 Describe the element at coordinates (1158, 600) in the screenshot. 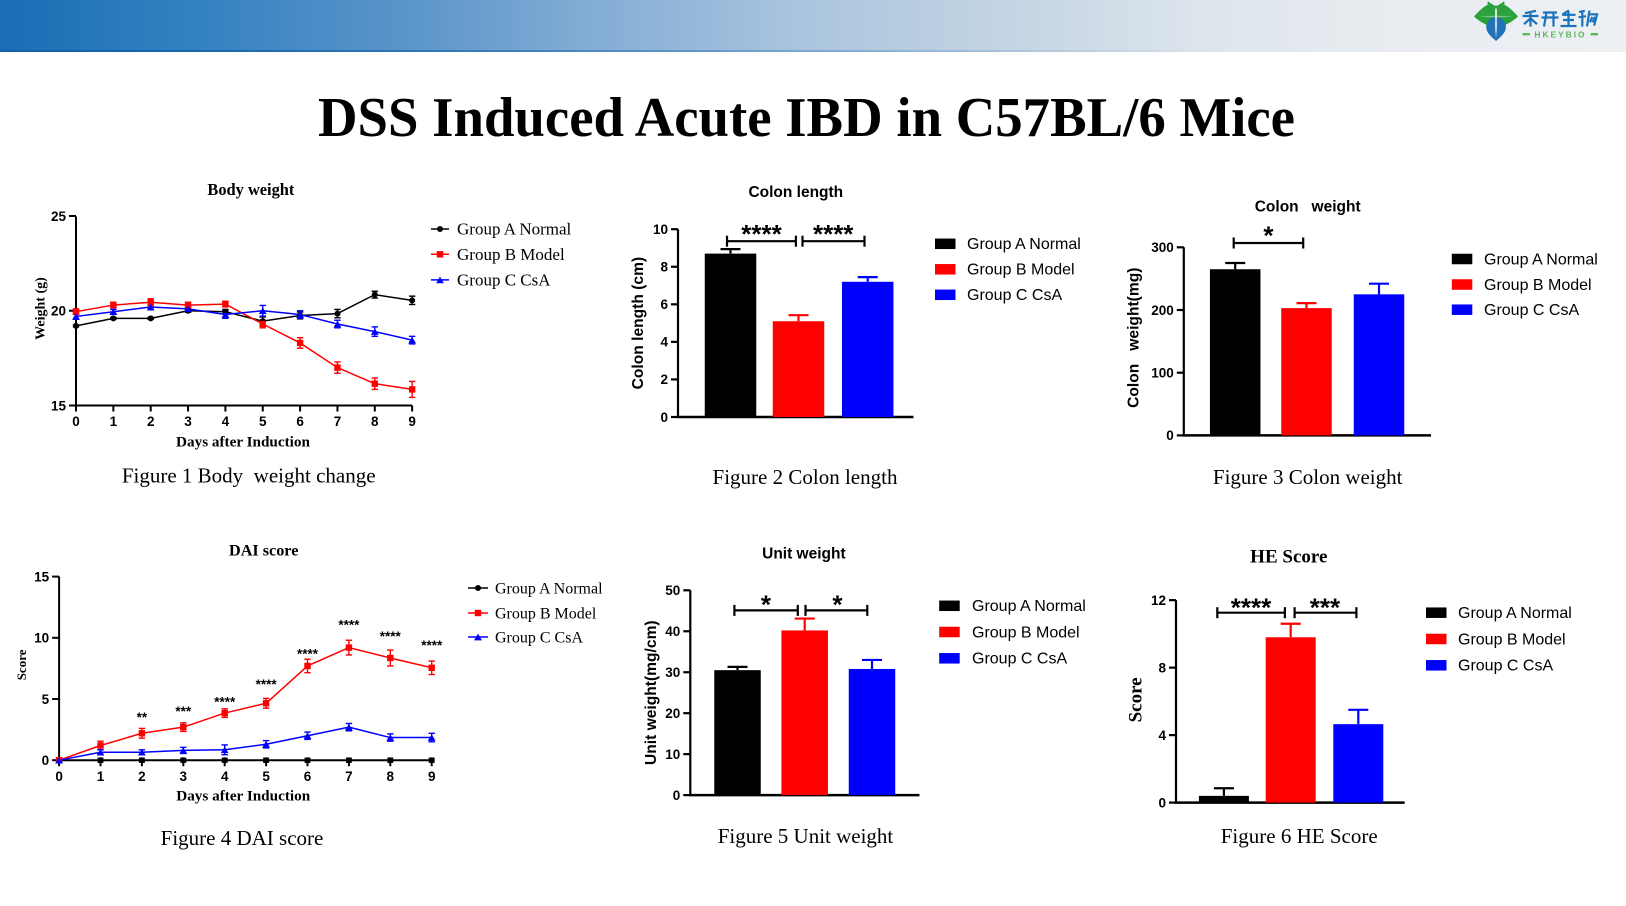

I see `svg-text: 12` at that location.